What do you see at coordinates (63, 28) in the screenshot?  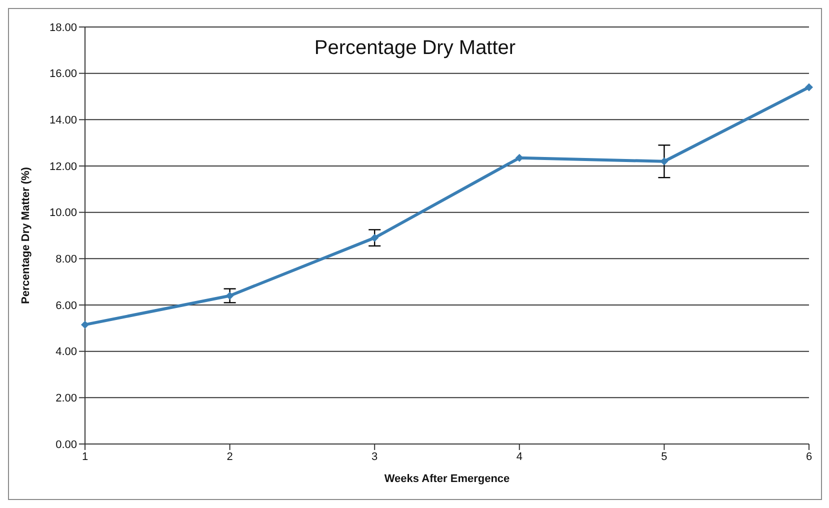 I see `y-tick-label: 18.00` at bounding box center [63, 28].